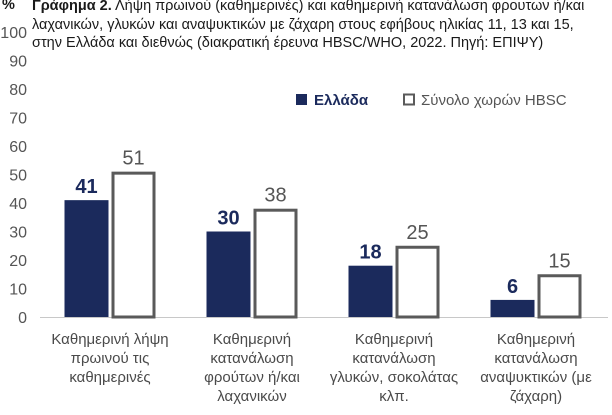 The width and height of the screenshot is (612, 415). I want to click on legend-label-1: Σύνολο χωρών HBSC, so click(494, 100).